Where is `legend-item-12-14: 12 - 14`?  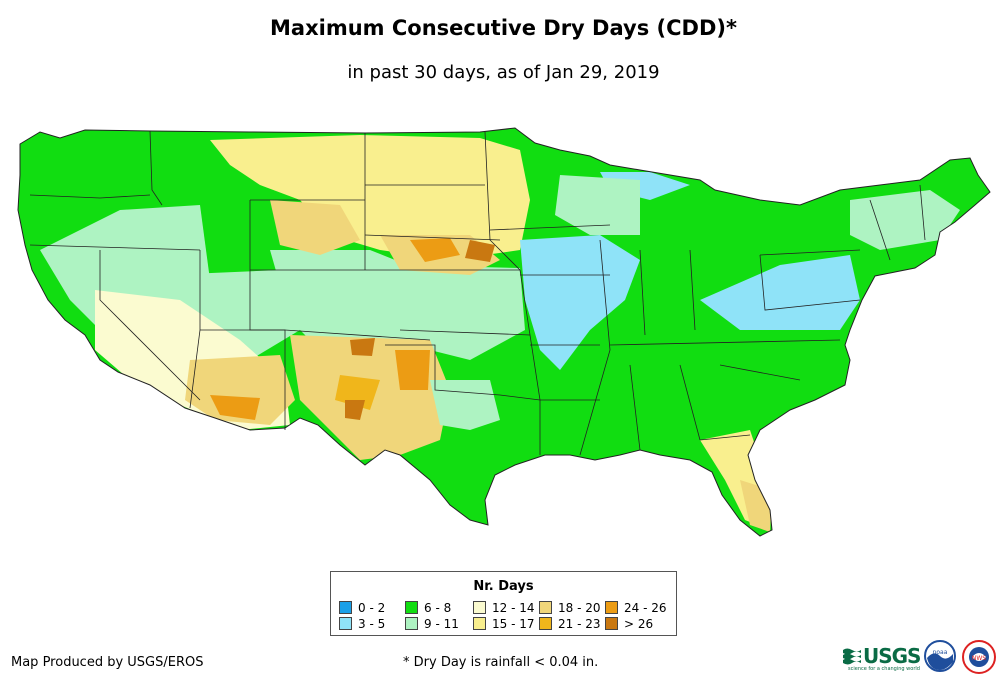
legend-item-12-14: 12 - 14 is located at coordinates (504, 608).